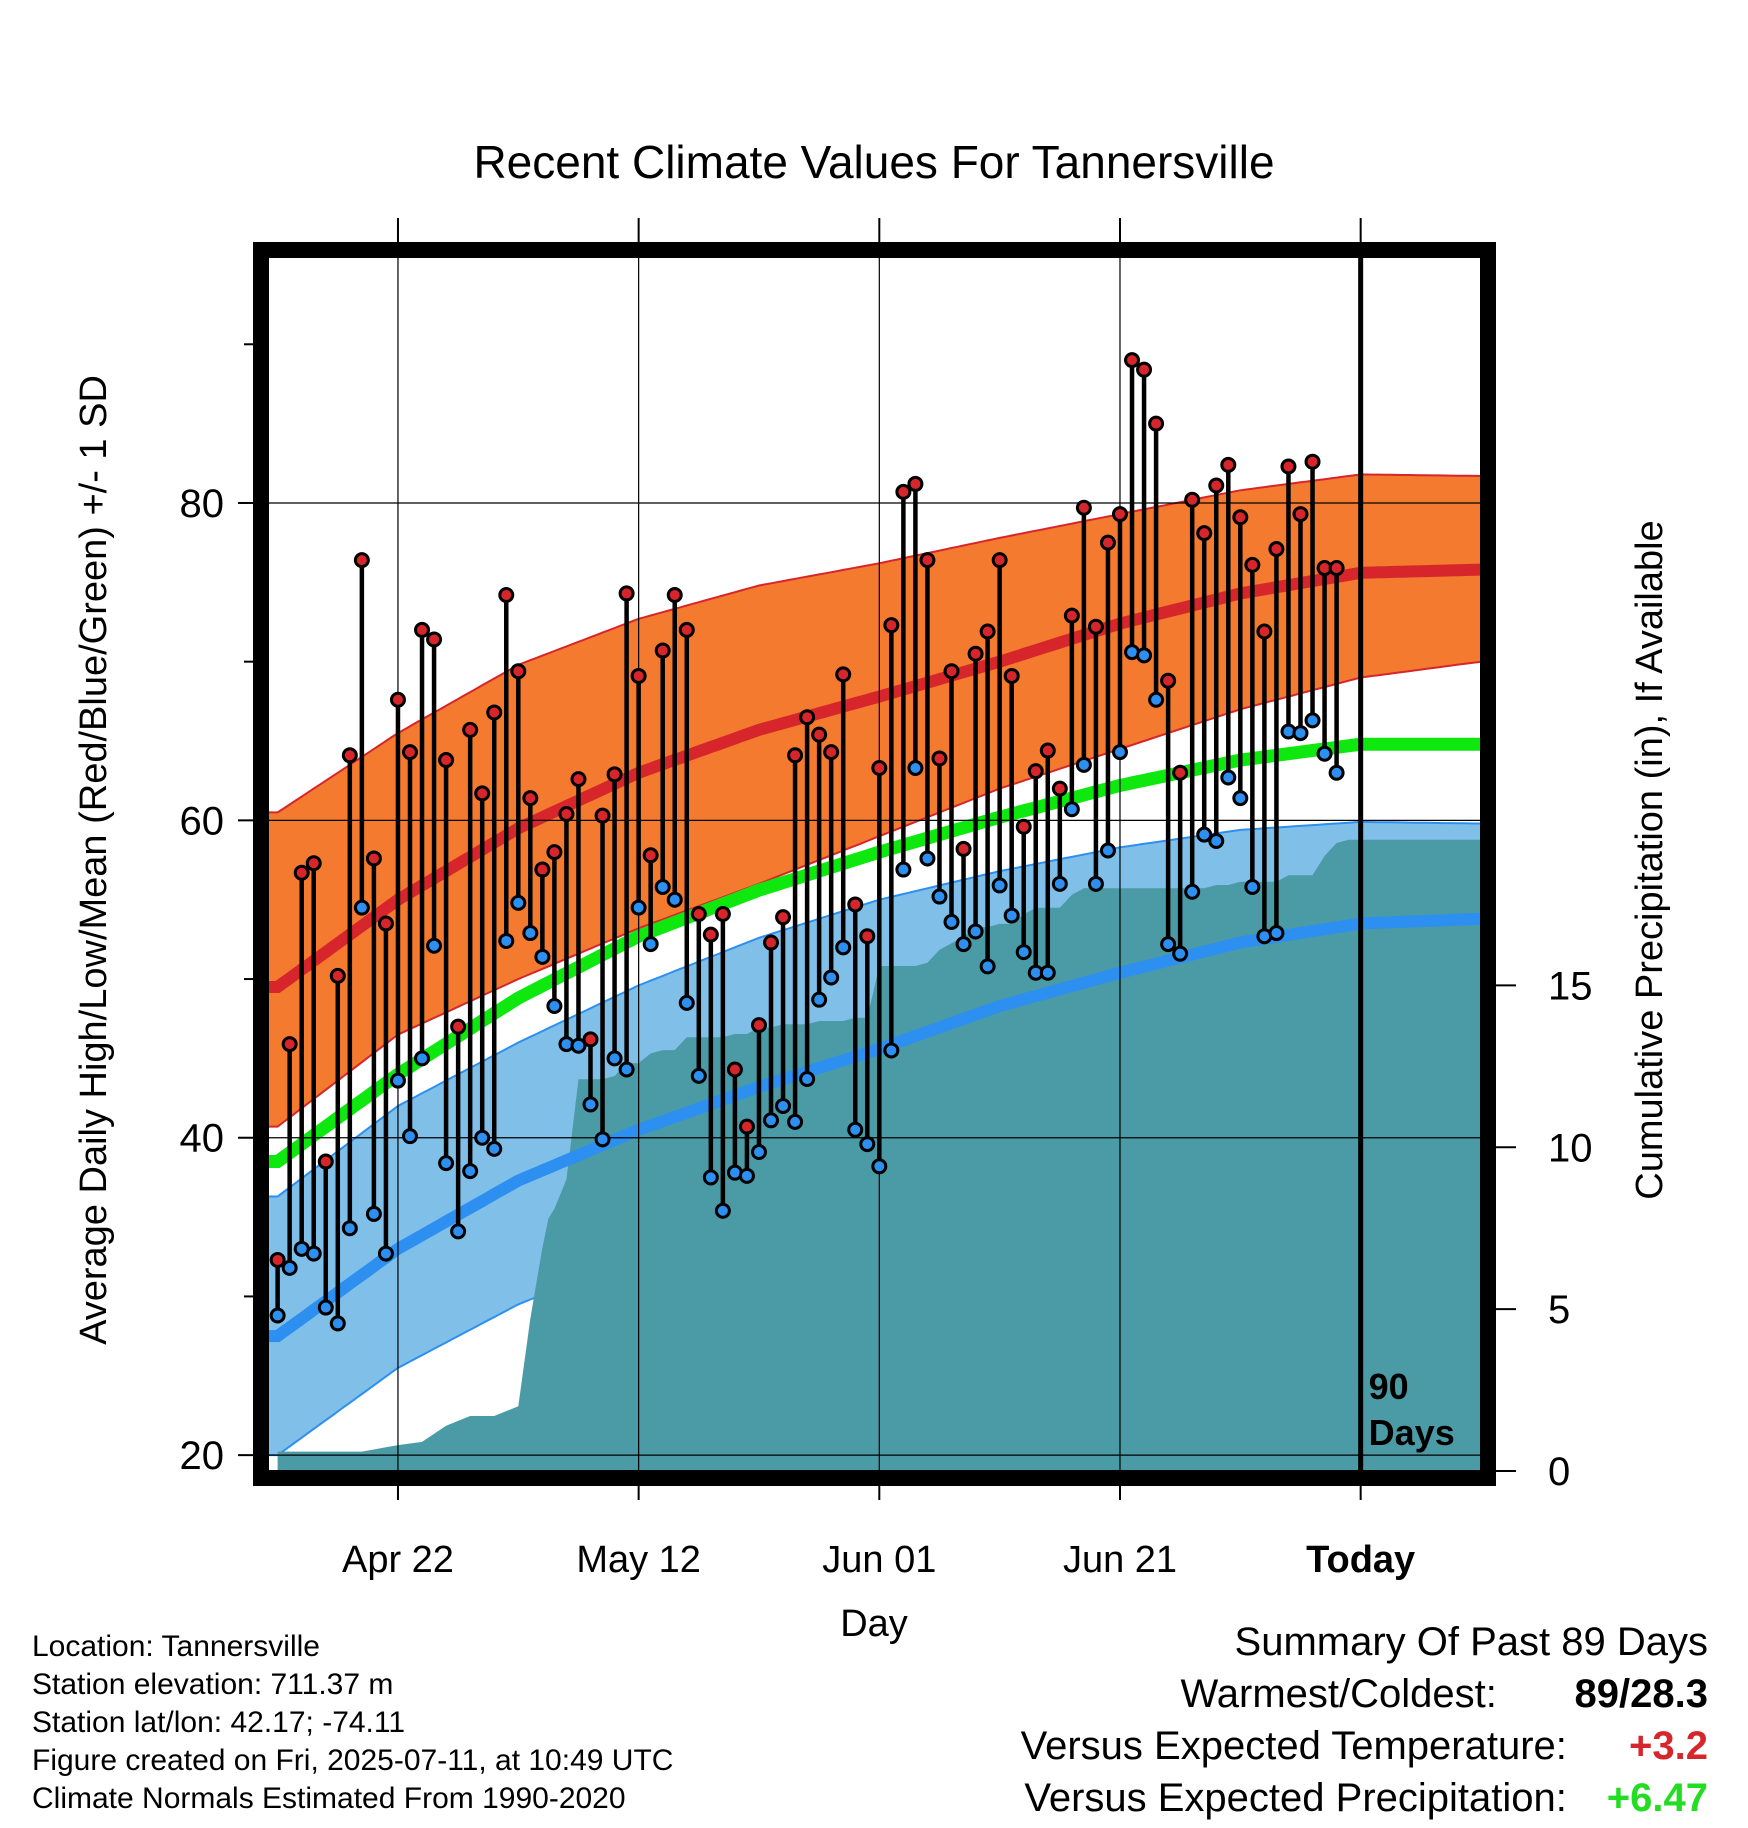 This screenshot has height=1828, width=1748. I want to click on y2-tick-label-1: 5, so click(1559, 1310).